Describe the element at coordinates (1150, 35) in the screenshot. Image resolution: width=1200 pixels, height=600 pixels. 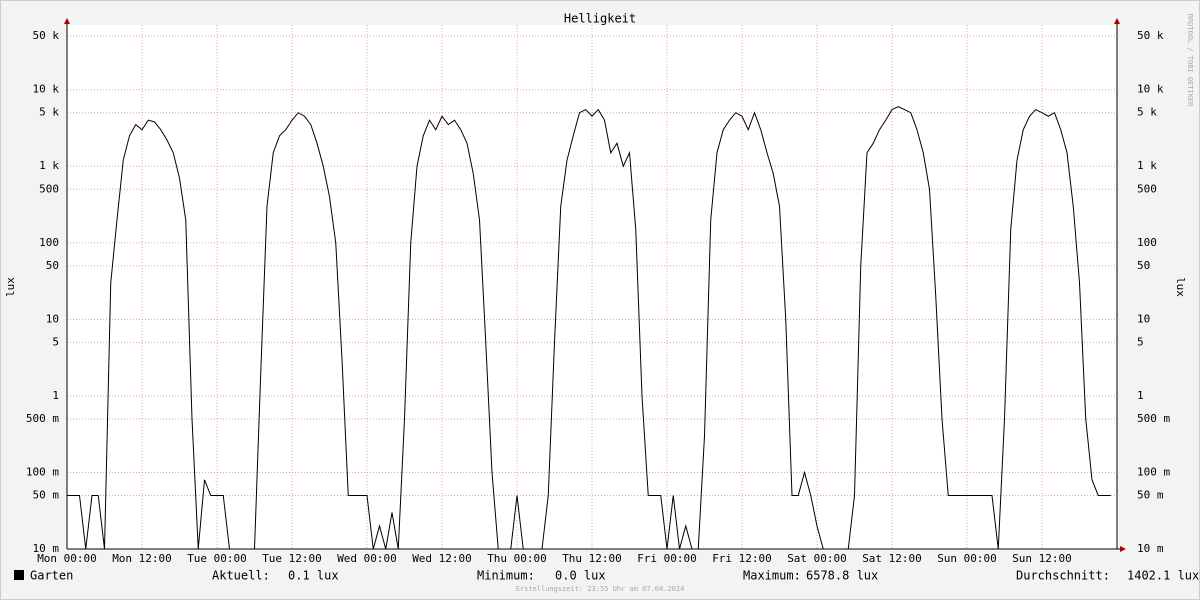
I see `y2-tick-label: 50 k` at that location.